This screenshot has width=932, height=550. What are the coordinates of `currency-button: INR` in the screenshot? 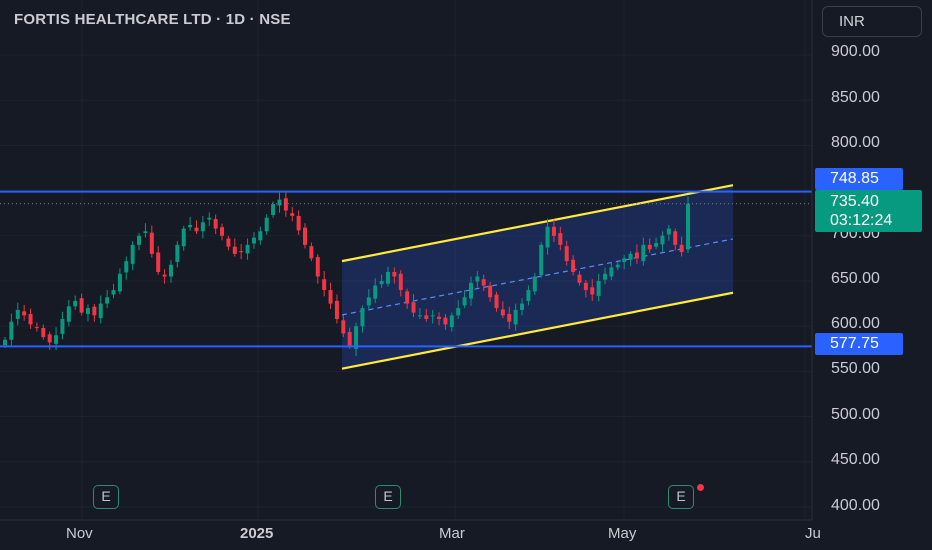 It's located at (872, 21).